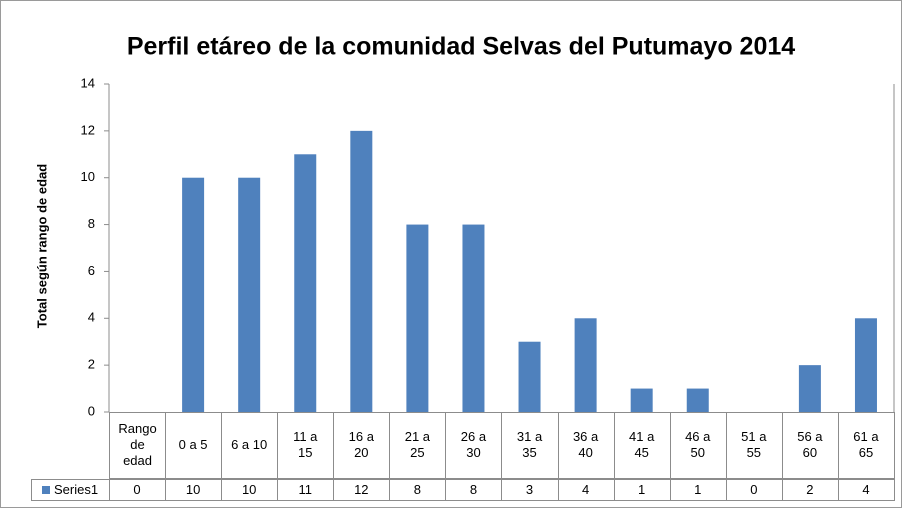  I want to click on category-cell: 0 a 5, so click(194, 445).